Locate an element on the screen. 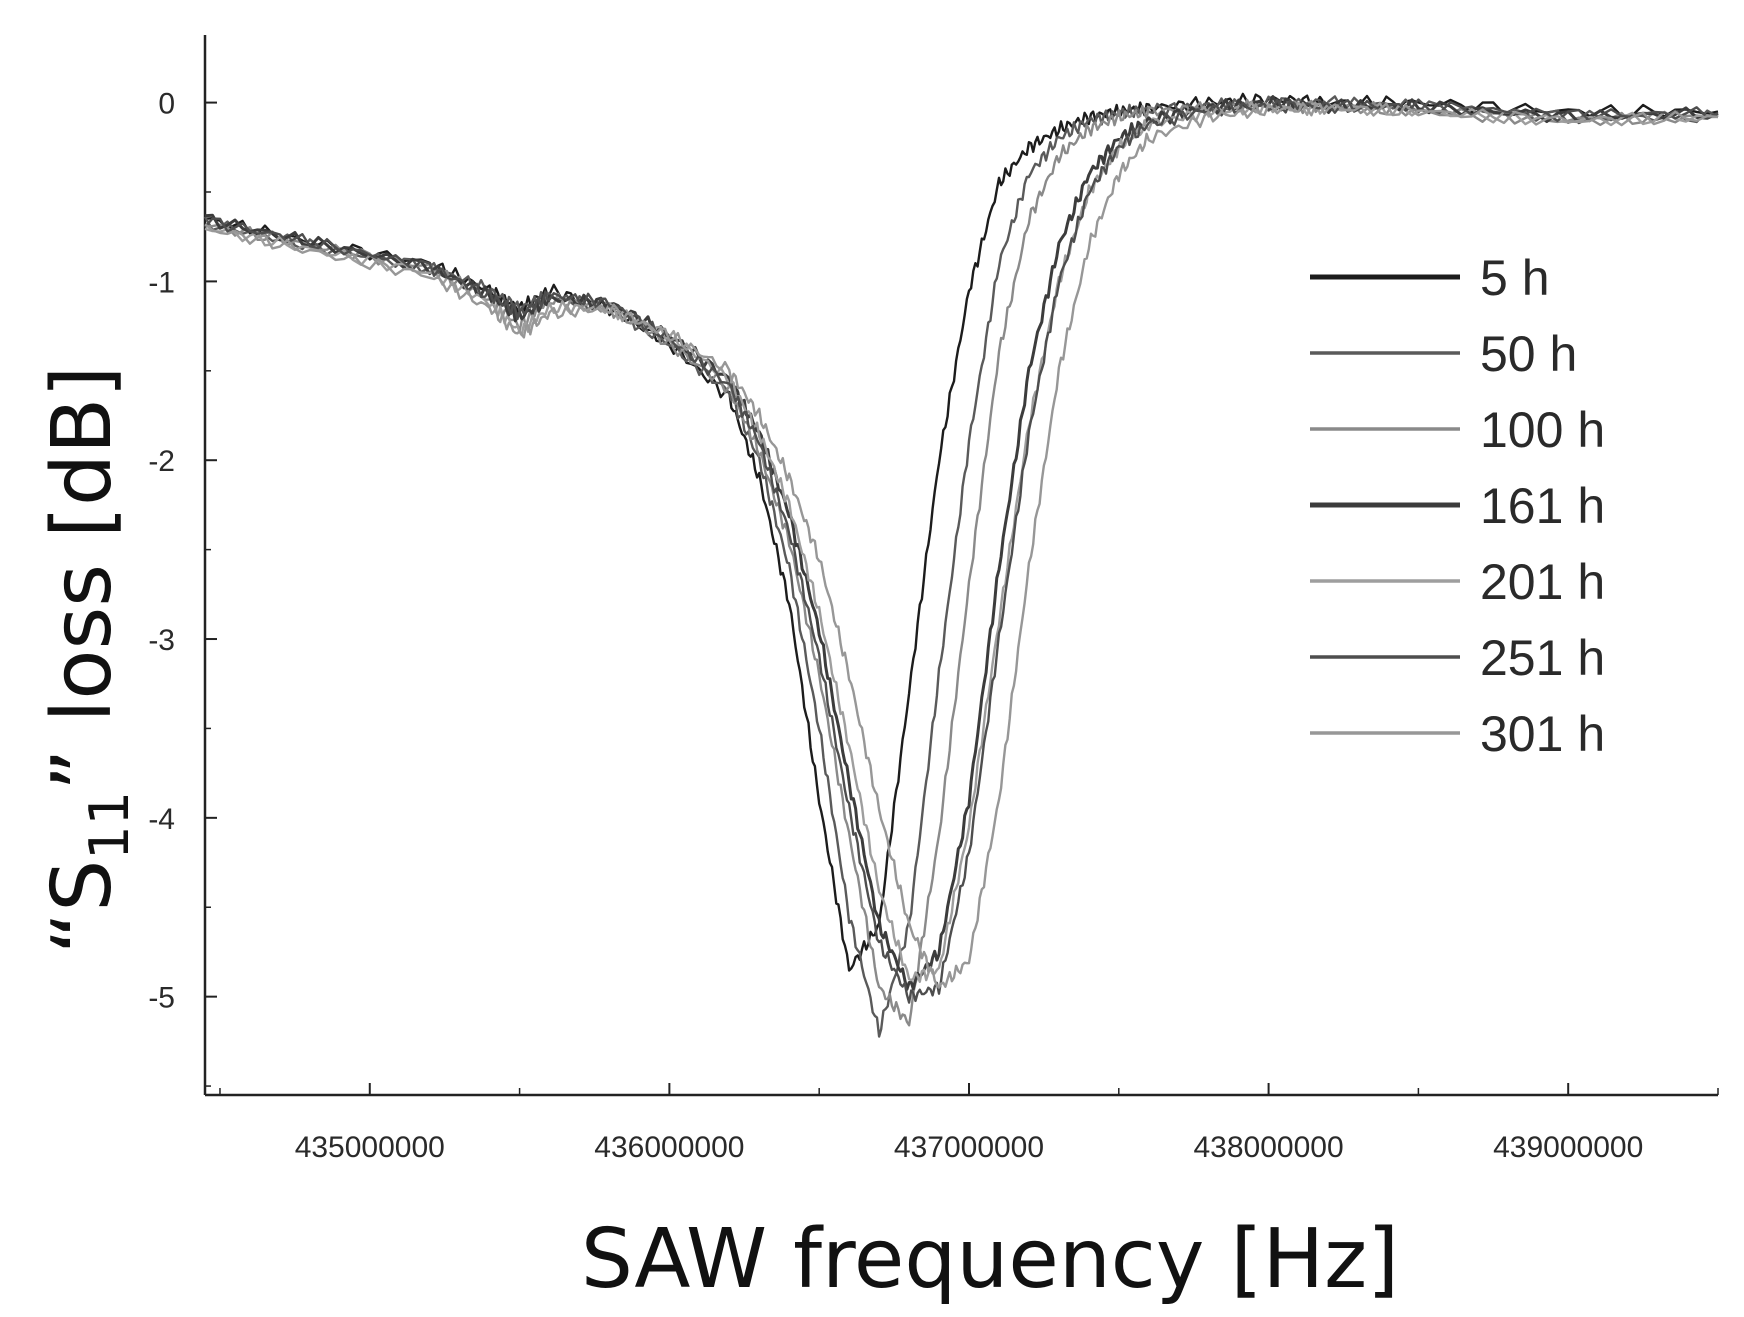 The height and width of the screenshot is (1317, 1744). legend-label: 100 h is located at coordinates (1542, 430).